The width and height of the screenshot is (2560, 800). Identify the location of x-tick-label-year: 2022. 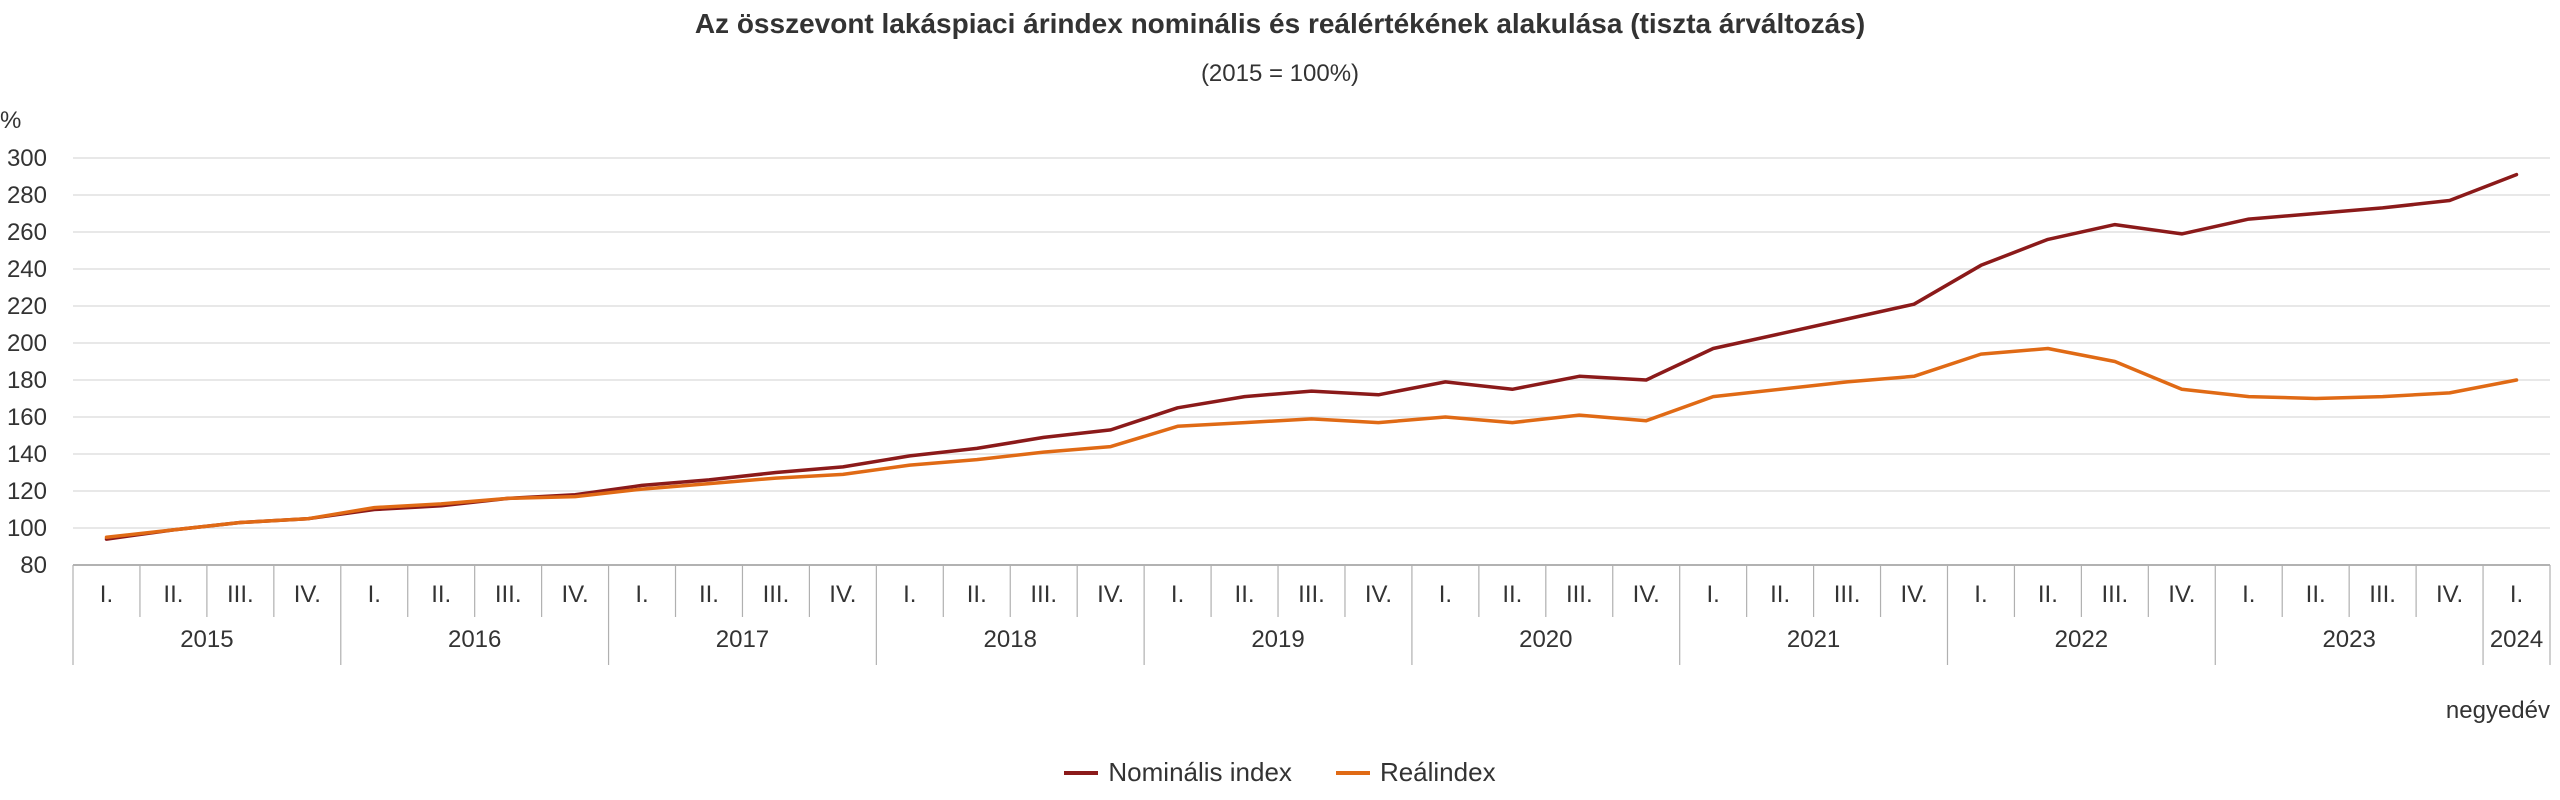
(2081, 639).